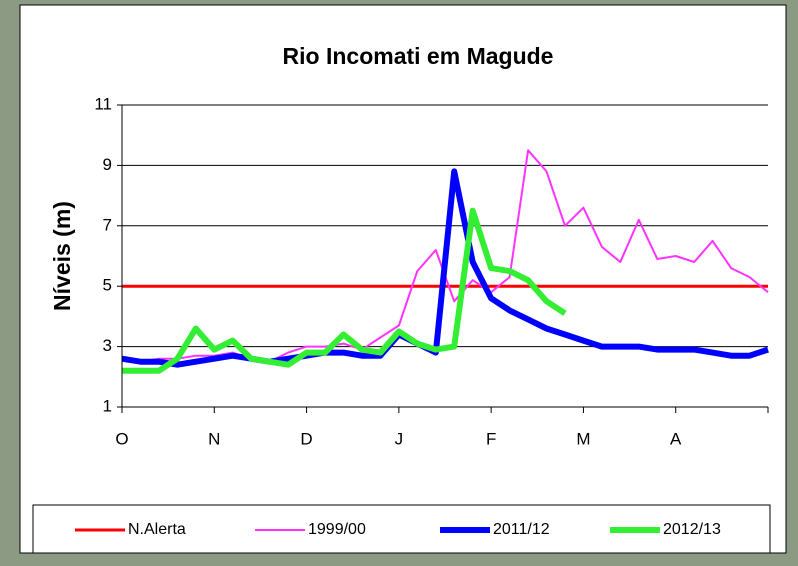  Describe the element at coordinates (62, 256) in the screenshot. I see `y-axis-label: Níveis (m)` at that location.